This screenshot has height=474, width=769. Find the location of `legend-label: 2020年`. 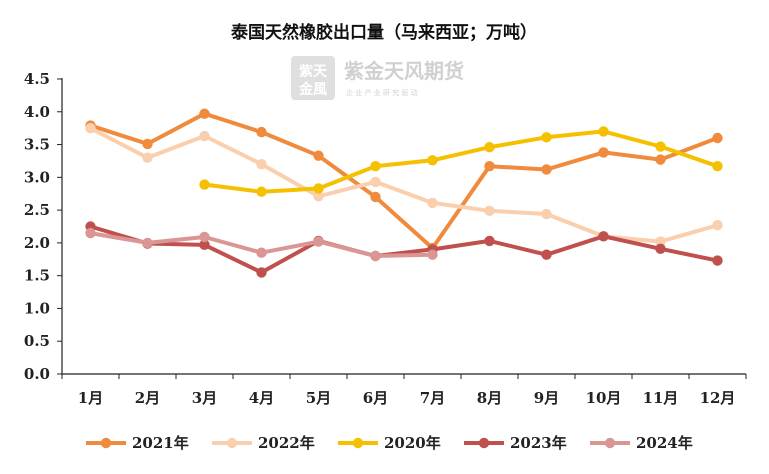

legend-label: 2020年 is located at coordinates (412, 443).